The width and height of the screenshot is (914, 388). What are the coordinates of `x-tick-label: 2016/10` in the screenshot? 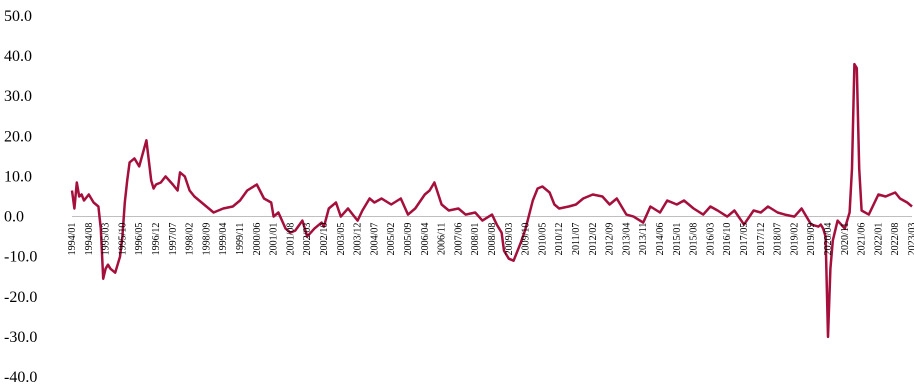 It's located at (727, 239).